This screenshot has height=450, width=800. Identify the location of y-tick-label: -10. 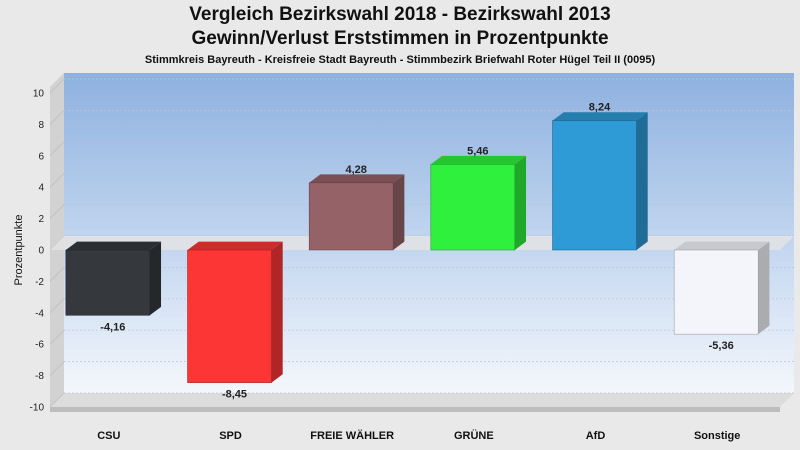
(37, 408).